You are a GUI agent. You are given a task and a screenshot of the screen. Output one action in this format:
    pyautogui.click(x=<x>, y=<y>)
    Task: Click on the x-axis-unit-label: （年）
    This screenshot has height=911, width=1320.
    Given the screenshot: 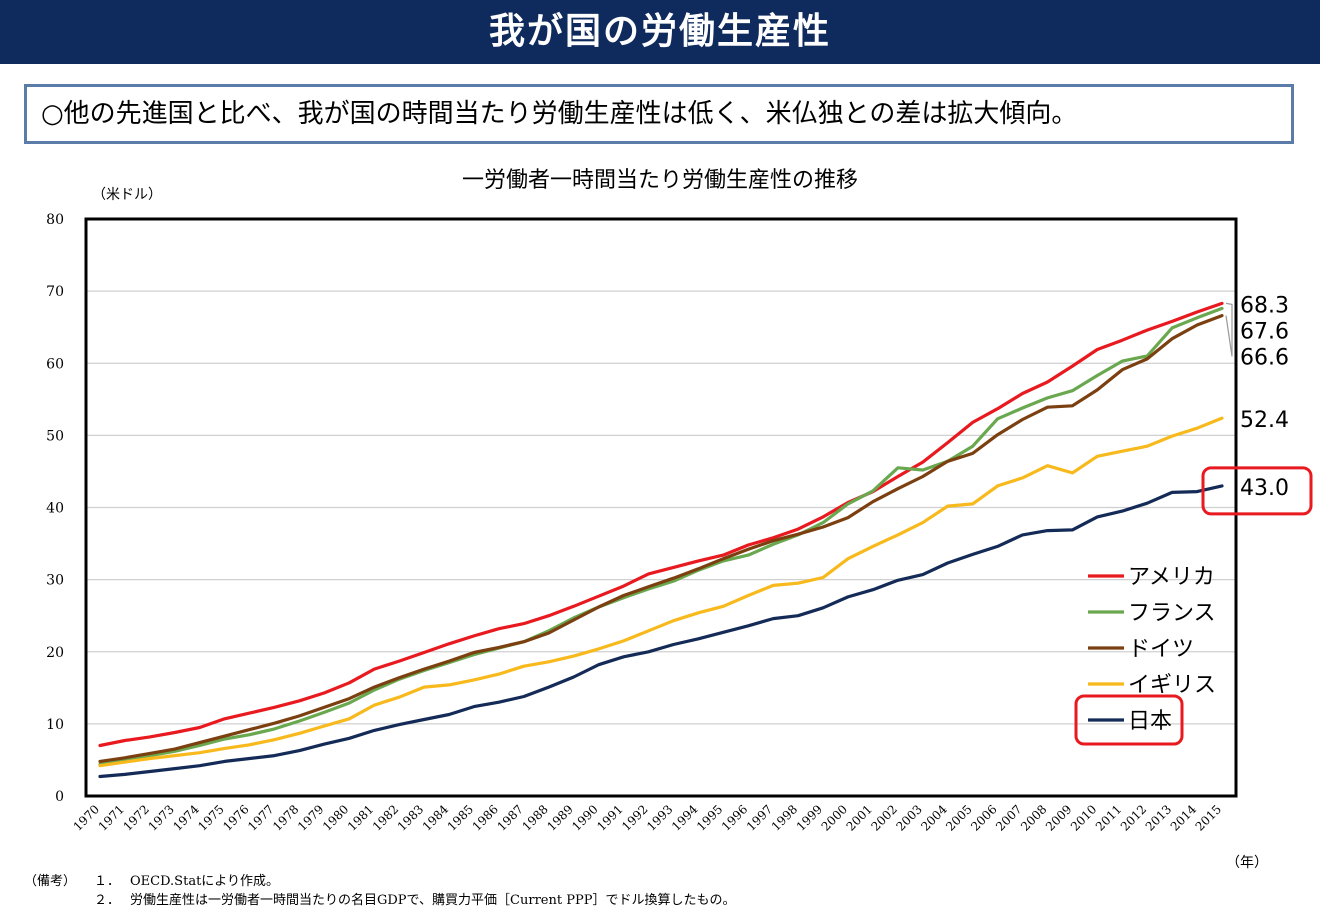 What is the action you would take?
    pyautogui.click(x=1247, y=863)
    